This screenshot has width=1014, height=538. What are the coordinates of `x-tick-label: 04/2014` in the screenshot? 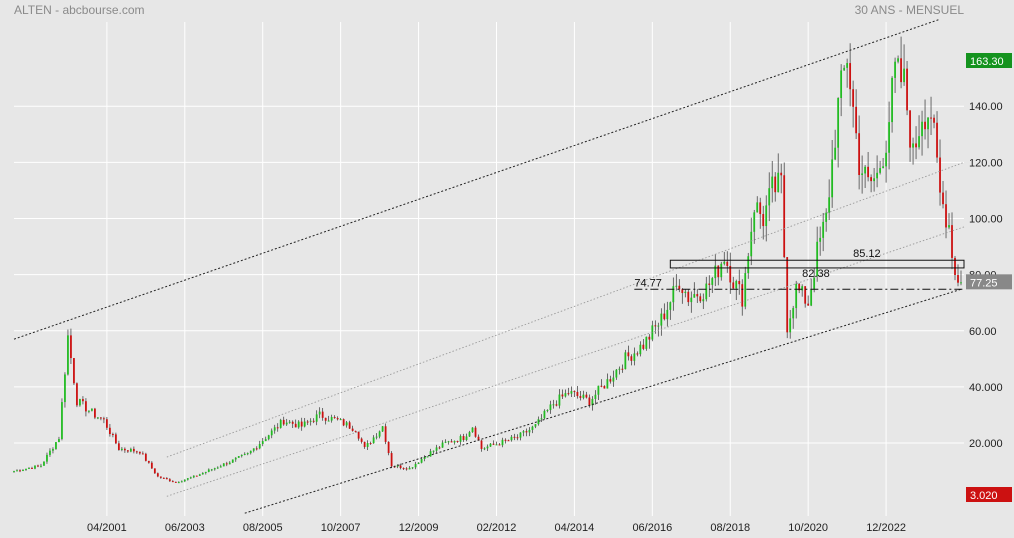 It's located at (575, 528).